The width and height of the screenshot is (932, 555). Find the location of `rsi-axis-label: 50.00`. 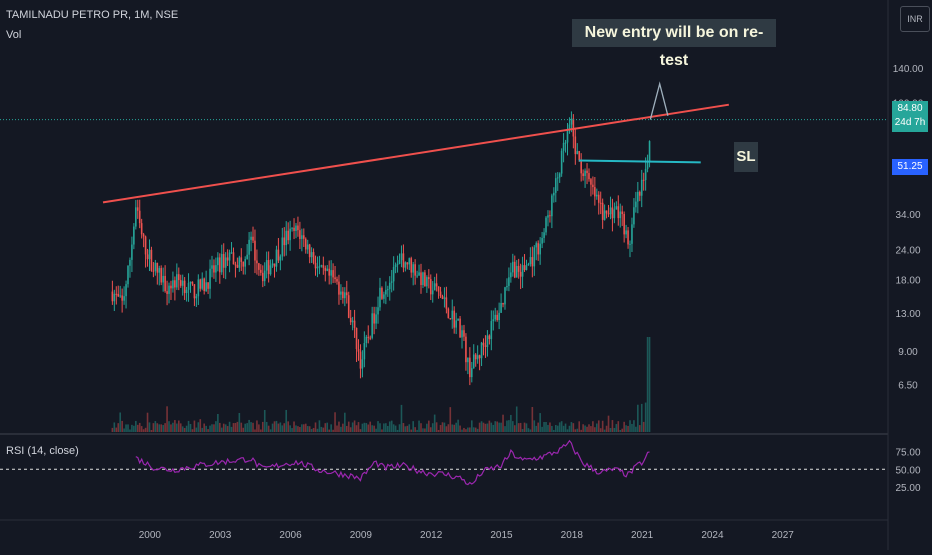

rsi-axis-label: 50.00 is located at coordinates (907, 470).